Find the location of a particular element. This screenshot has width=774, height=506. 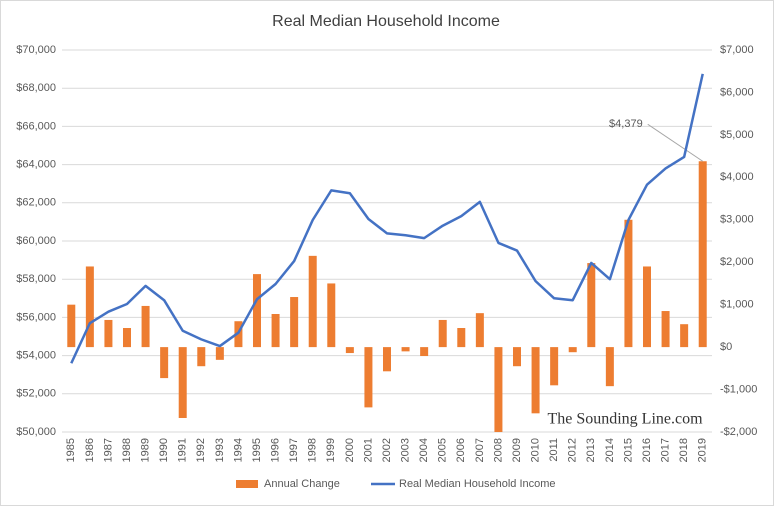

chart-title: Real Median Household Income is located at coordinates (386, 21).